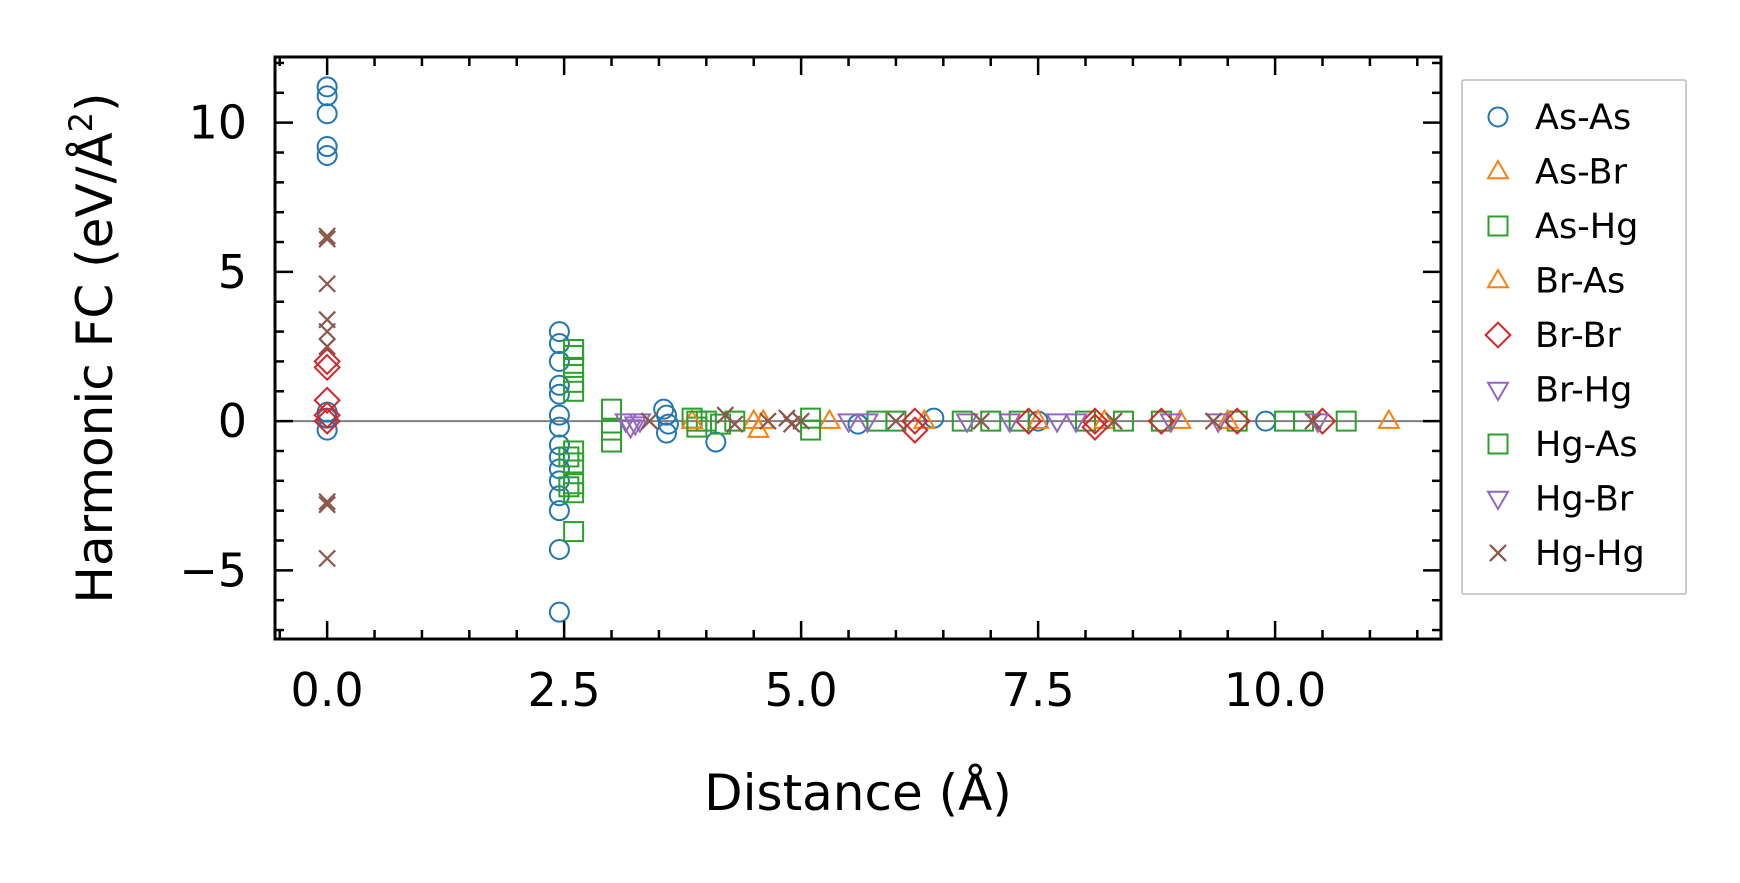 This screenshot has height=883, width=1740. I want to click on legend-label: Hg-Br, so click(1584, 500).